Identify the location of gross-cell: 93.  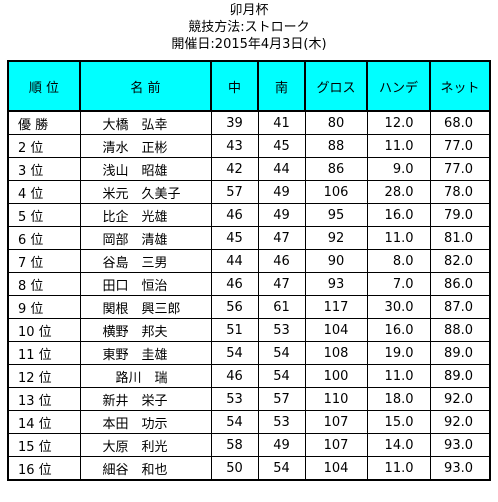
(336, 284).